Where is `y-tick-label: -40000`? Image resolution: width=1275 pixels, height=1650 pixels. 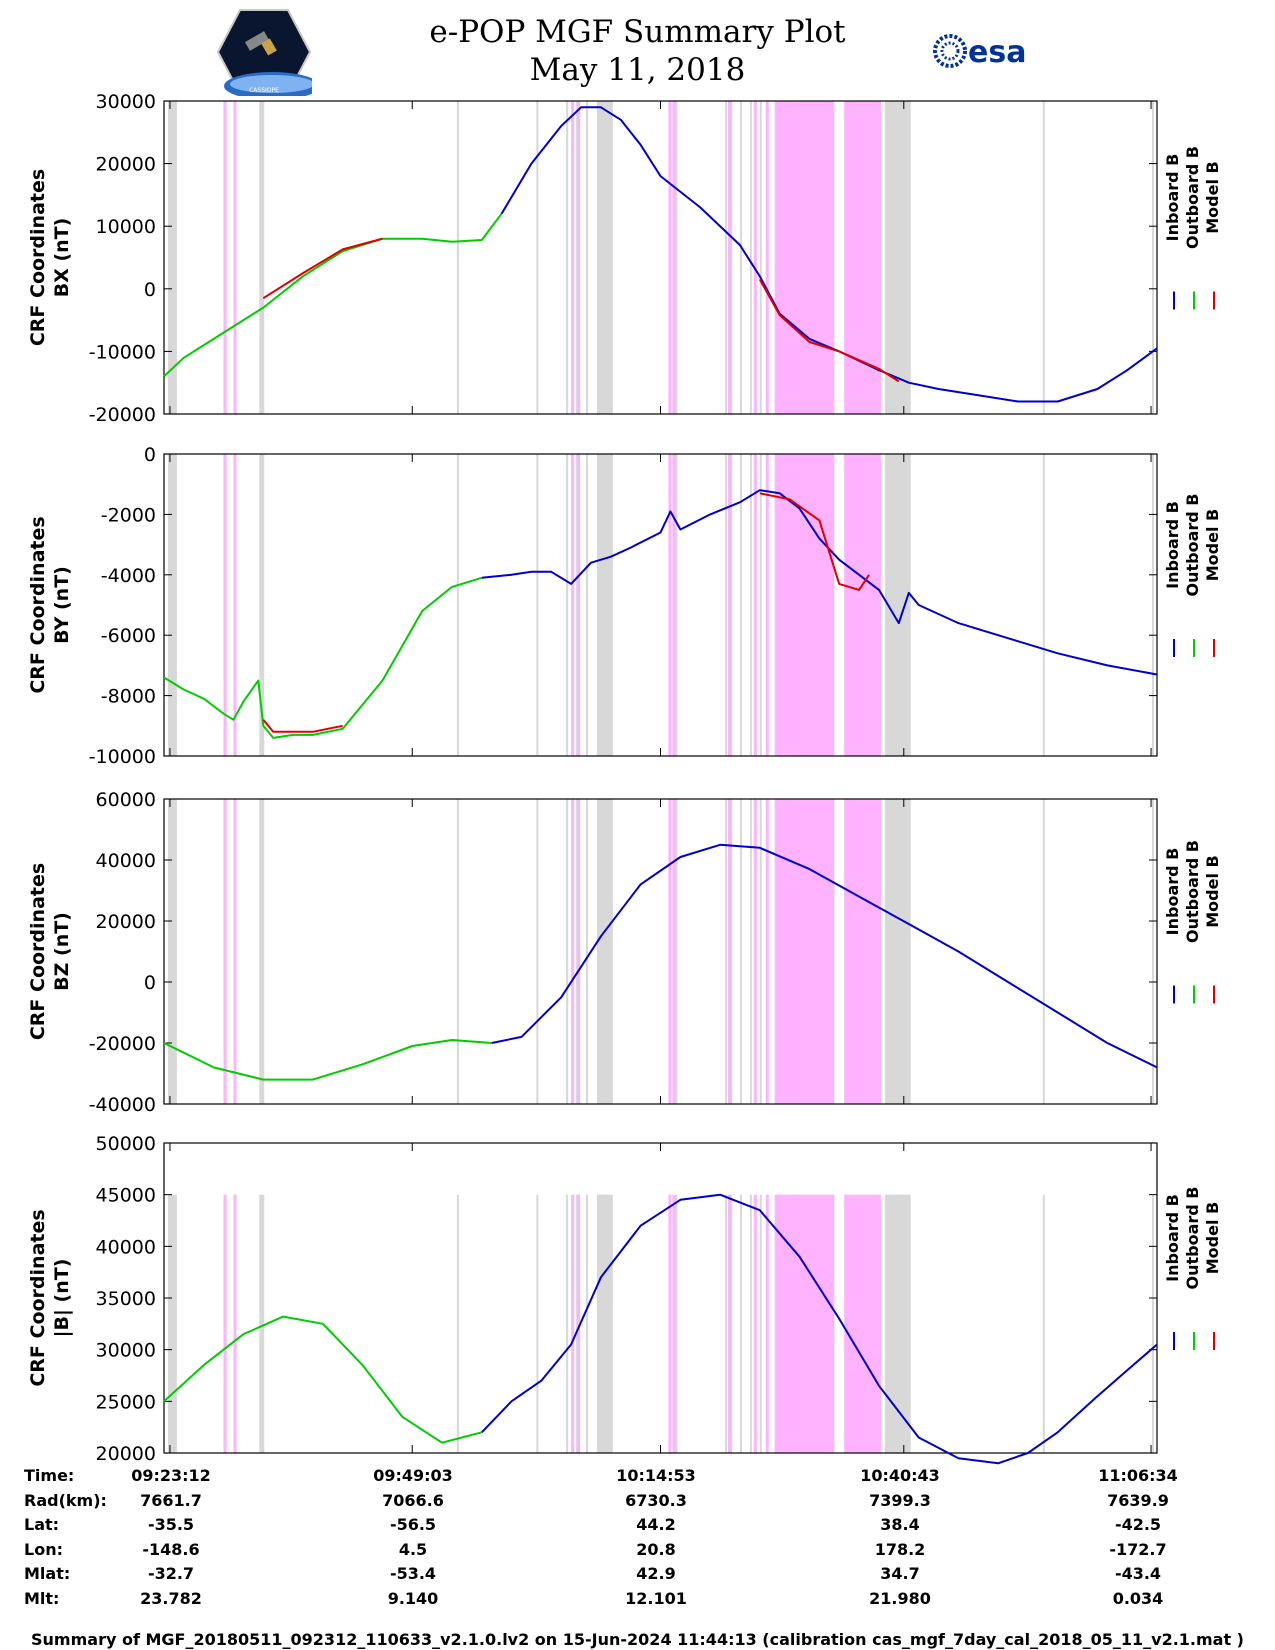 y-tick-label: -40000 is located at coordinates (122, 1105).